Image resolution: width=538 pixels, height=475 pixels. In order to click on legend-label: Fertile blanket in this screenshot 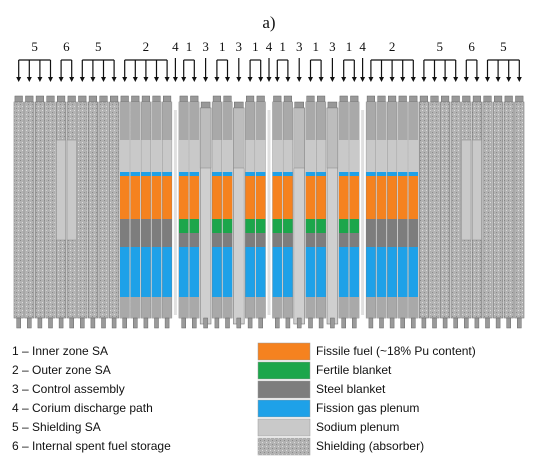, I will do `click(354, 370)`.